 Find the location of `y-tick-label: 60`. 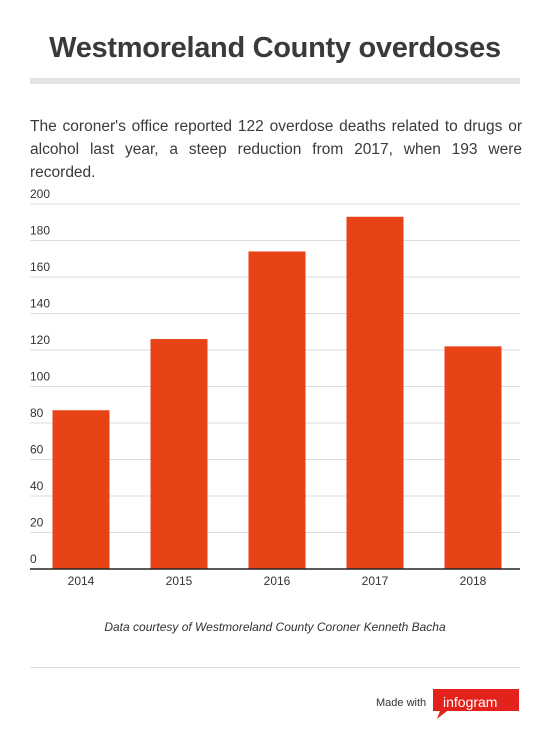

y-tick-label: 60 is located at coordinates (37, 450).